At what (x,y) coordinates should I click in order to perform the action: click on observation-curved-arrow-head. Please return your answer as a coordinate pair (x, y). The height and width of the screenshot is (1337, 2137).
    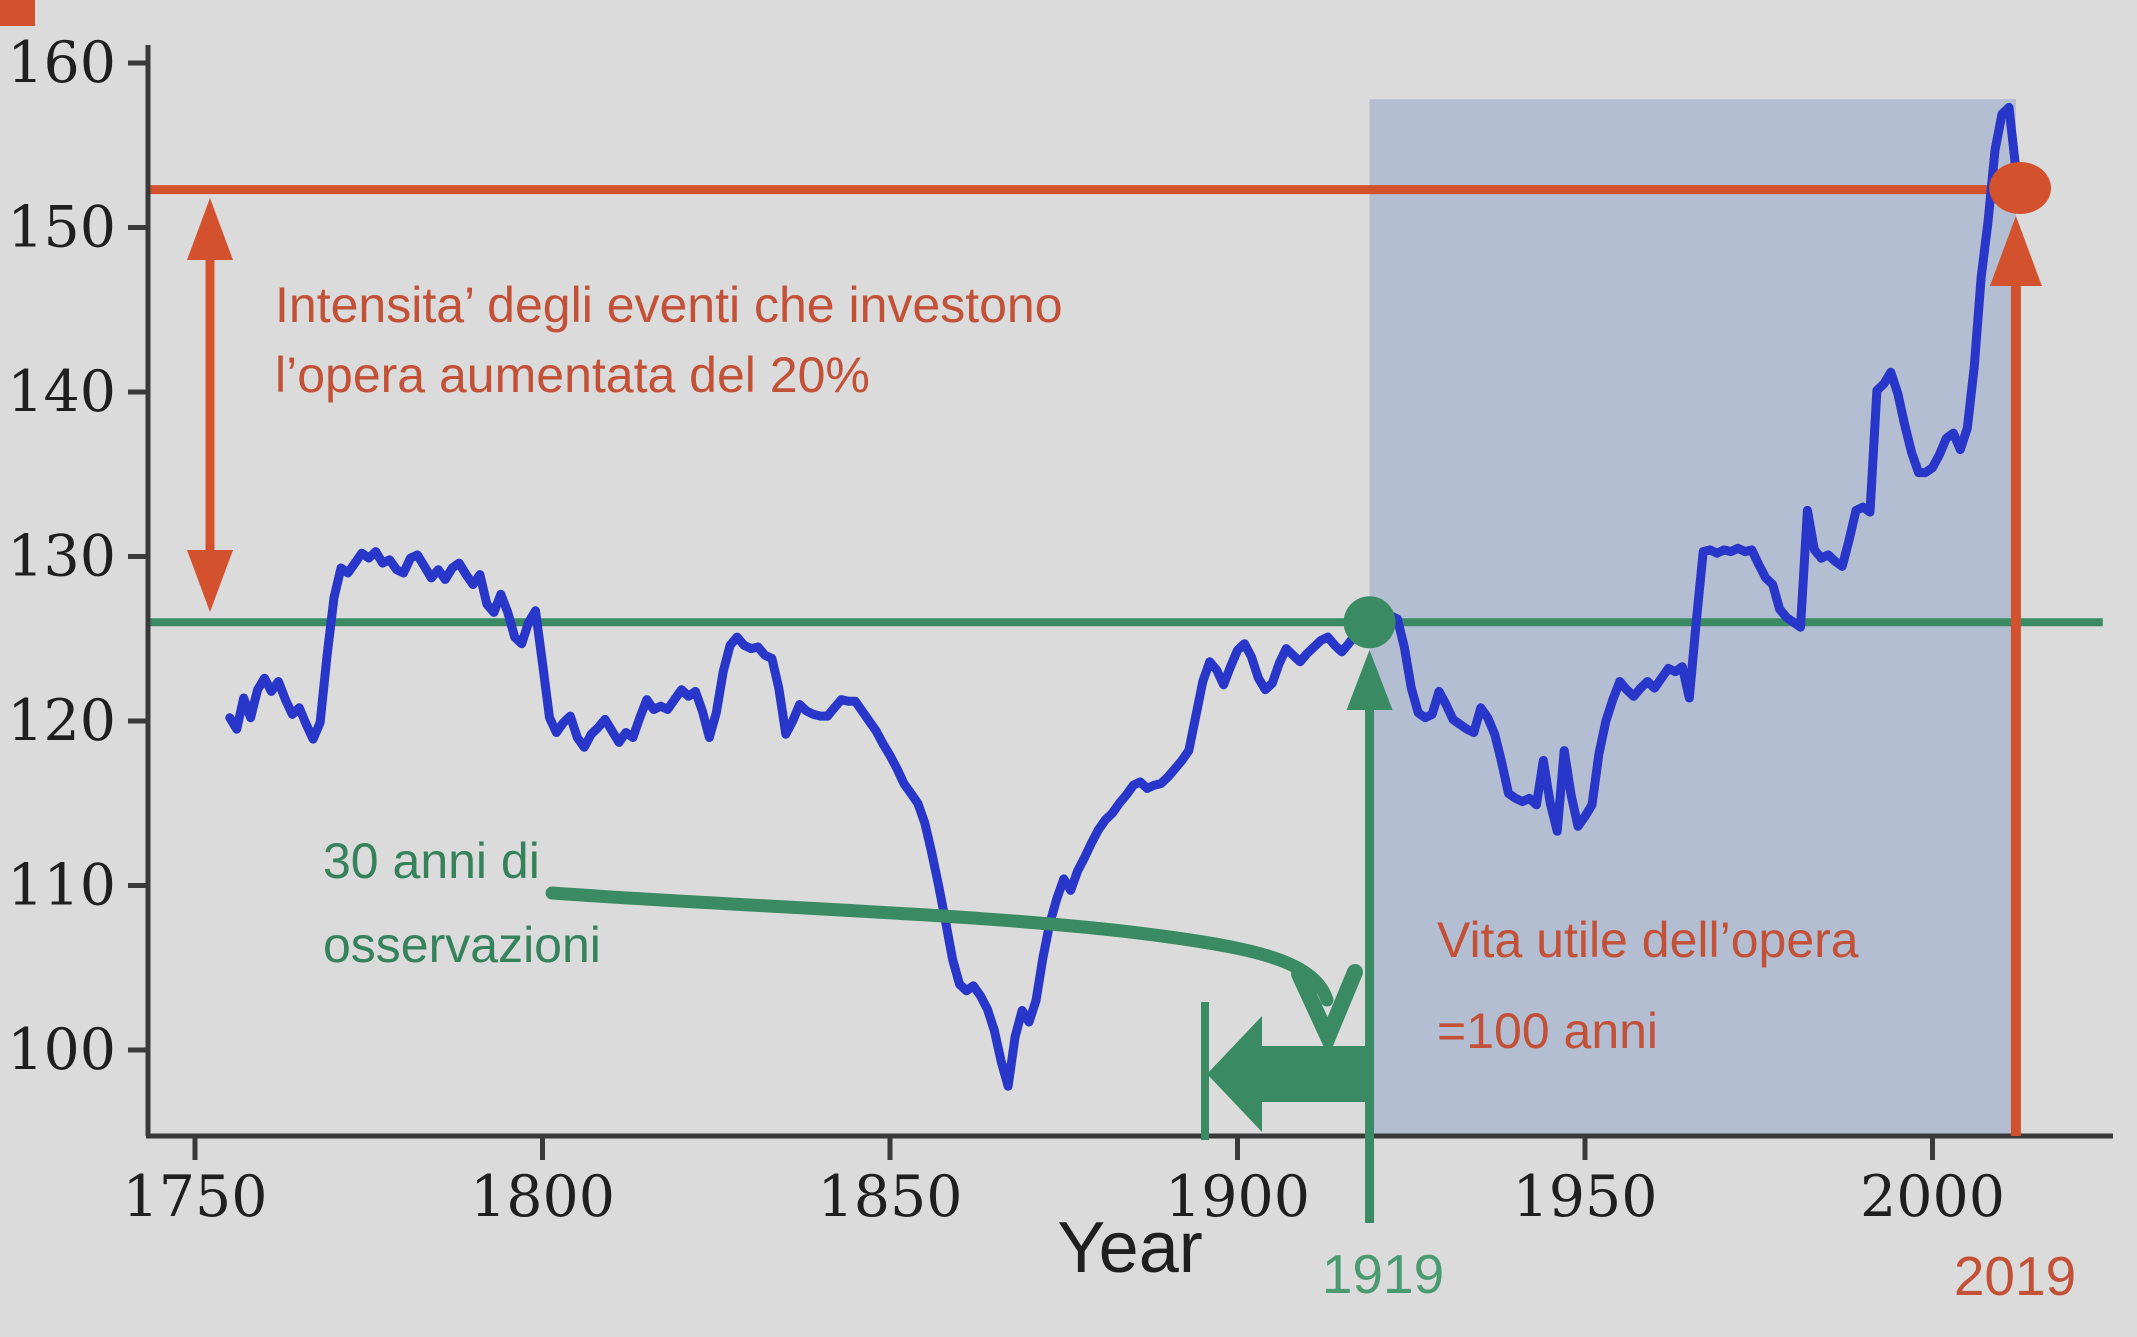
    Looking at the image, I should click on (1327, 1010).